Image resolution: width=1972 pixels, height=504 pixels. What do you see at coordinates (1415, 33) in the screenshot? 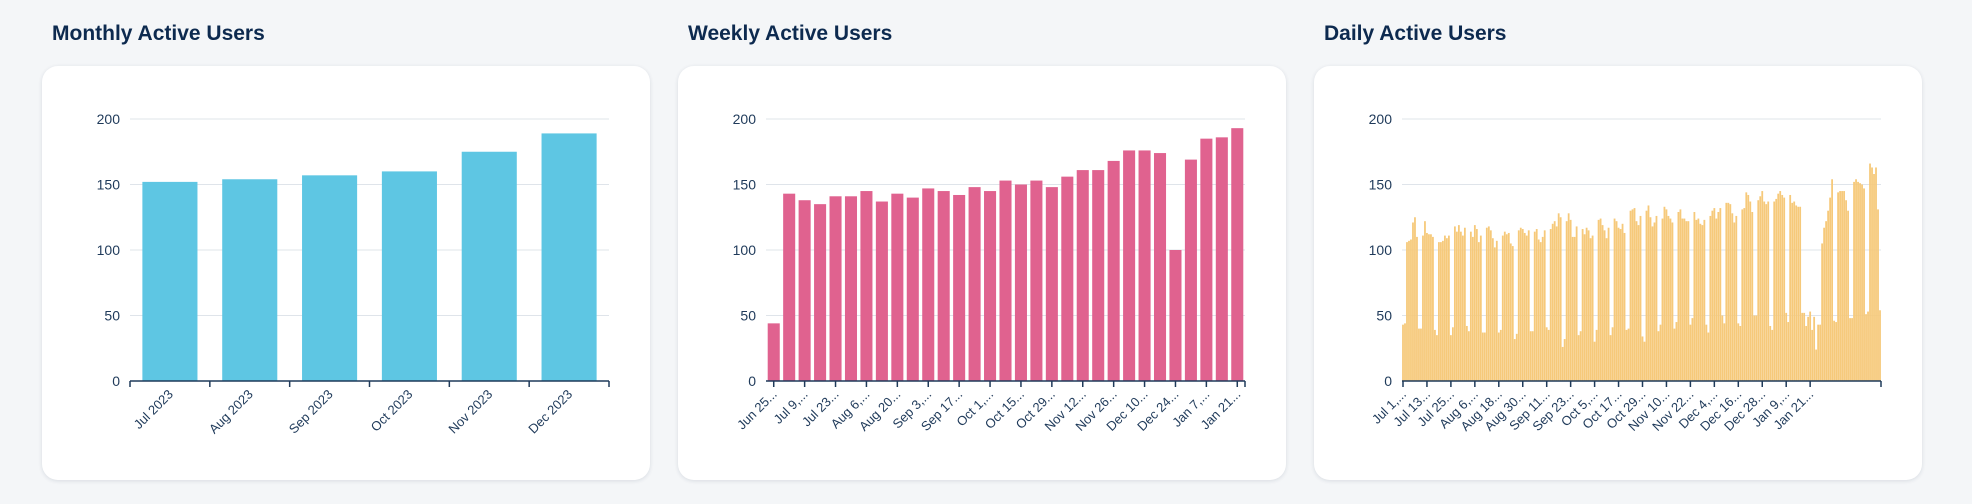
I see `daily-chart-title: Daily Active Users` at bounding box center [1415, 33].